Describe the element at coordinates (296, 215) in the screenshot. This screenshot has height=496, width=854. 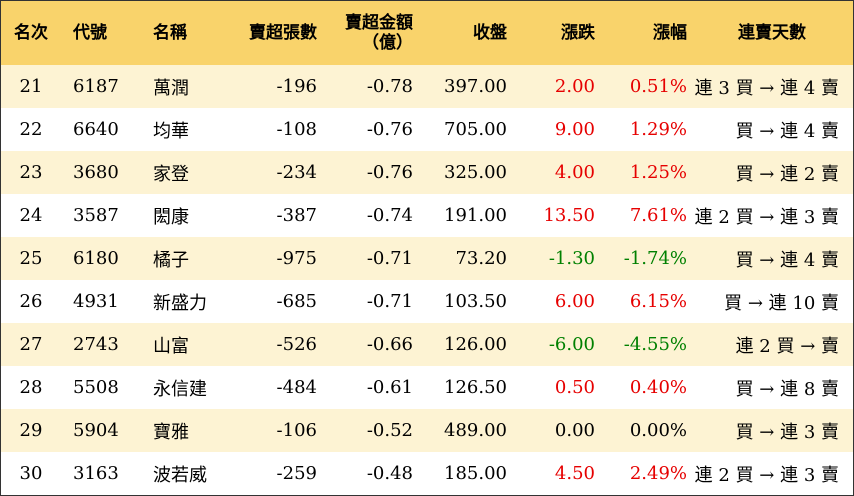
I see `cell-net-sell-lots: -387` at that location.